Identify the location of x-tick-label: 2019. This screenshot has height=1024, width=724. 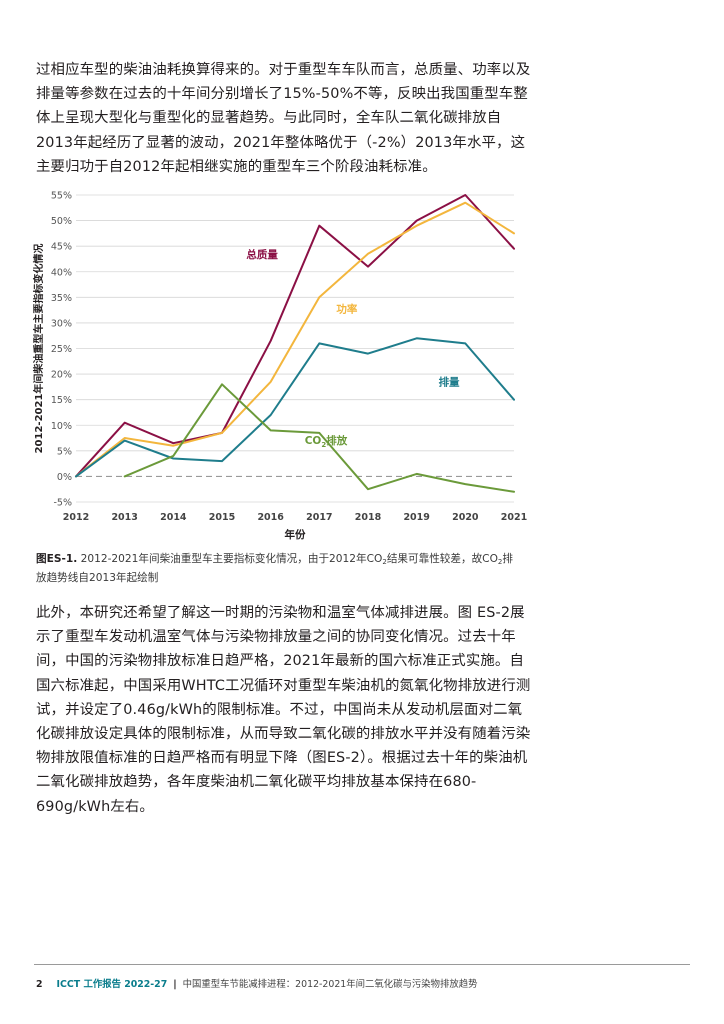
(416, 517).